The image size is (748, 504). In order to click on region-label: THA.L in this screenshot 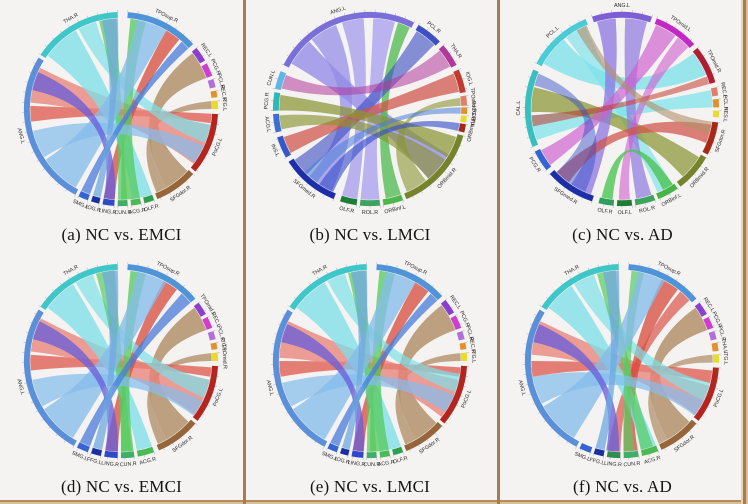, I will do `click(724, 346)`.